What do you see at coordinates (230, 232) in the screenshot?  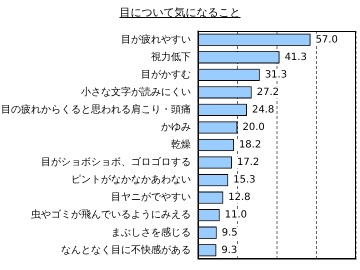 I see `data-label: 9.5` at bounding box center [230, 232].